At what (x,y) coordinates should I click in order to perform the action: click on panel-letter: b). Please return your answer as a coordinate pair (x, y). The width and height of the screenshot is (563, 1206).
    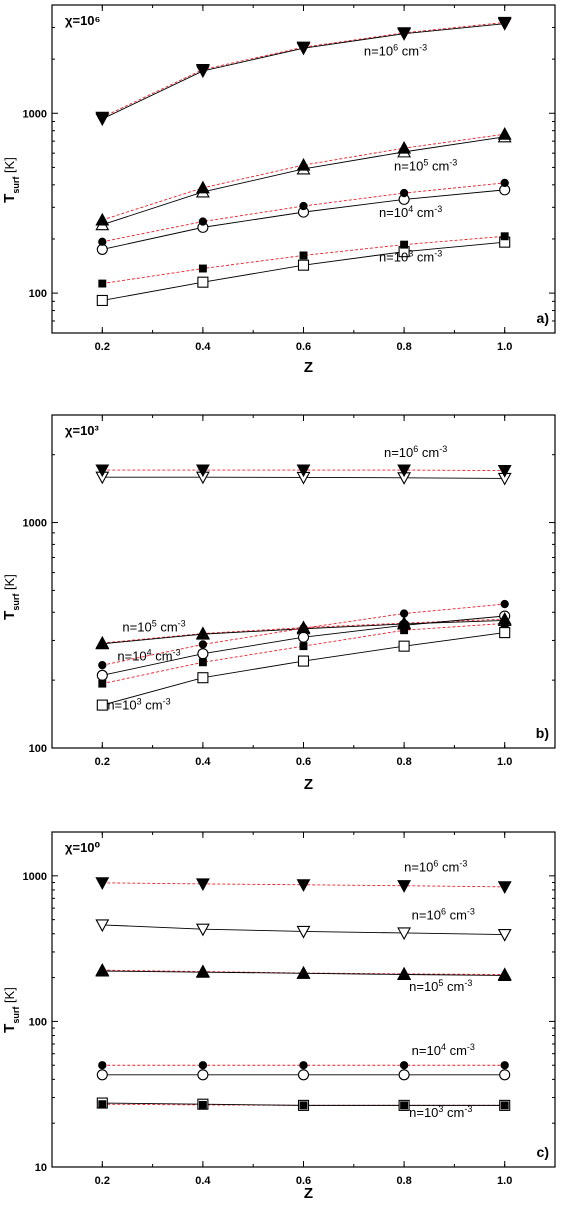
    Looking at the image, I should click on (542, 733).